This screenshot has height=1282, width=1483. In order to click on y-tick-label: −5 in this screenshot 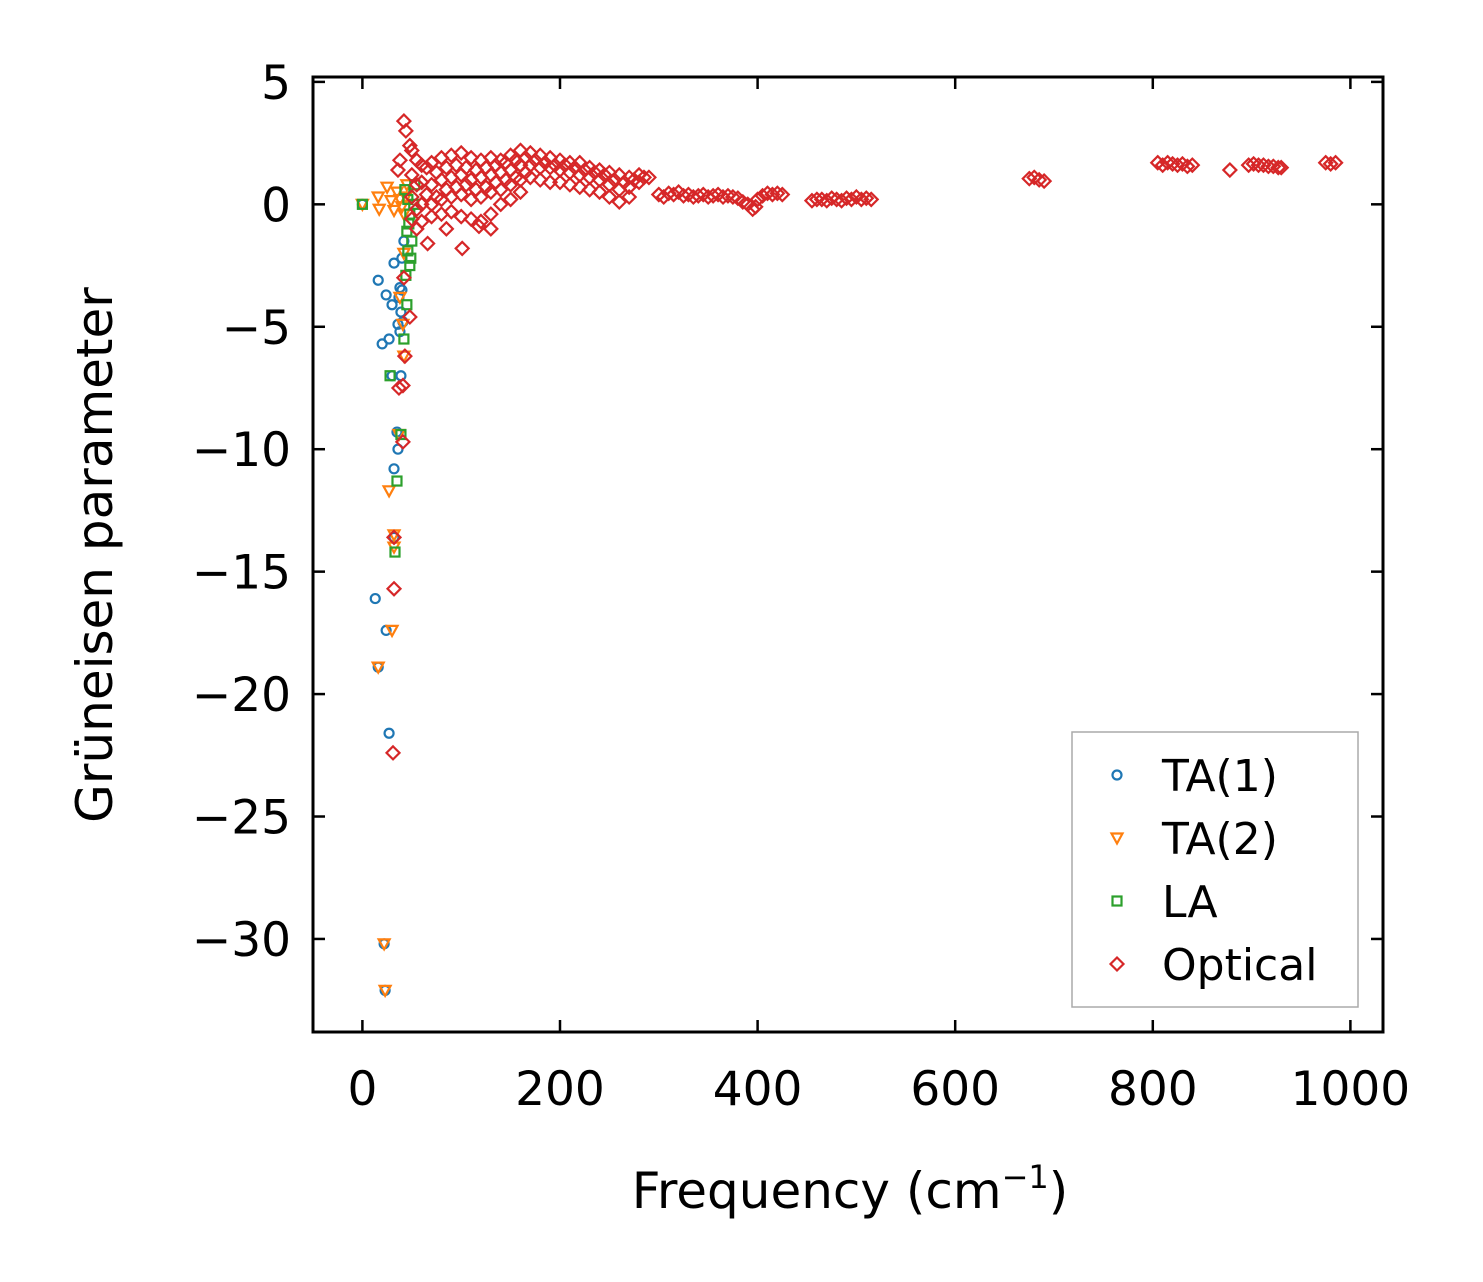, I will do `click(256, 328)`.